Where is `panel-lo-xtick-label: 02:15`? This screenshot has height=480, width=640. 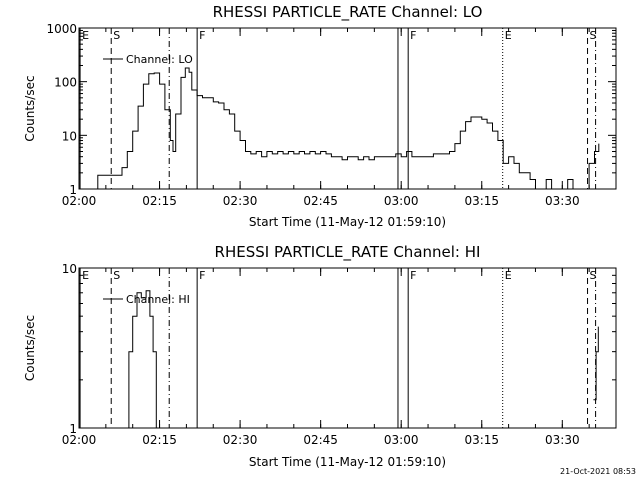
panel-lo-xtick-label: 02:15 is located at coordinates (159, 201).